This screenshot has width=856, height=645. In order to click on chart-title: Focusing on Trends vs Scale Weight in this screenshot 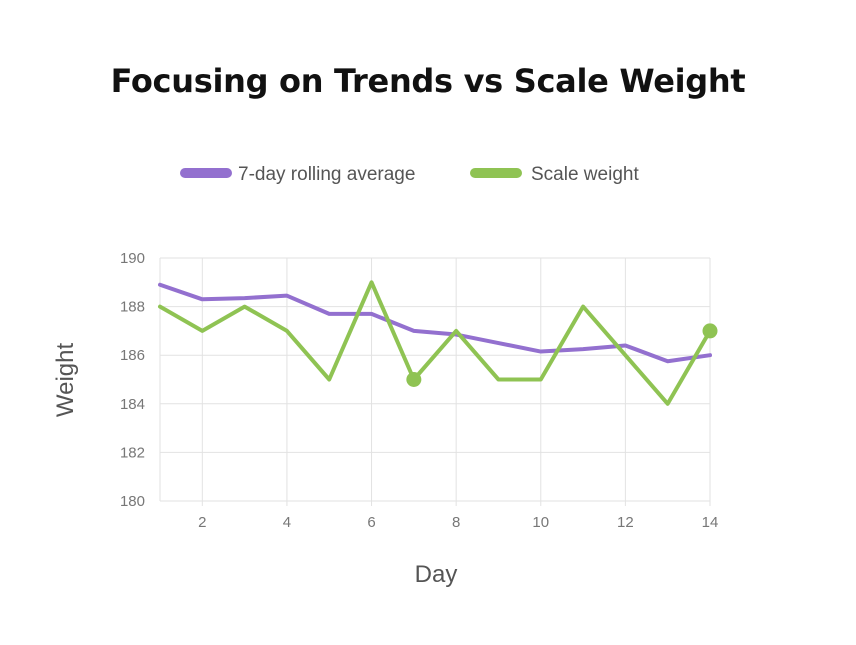, I will do `click(428, 81)`.